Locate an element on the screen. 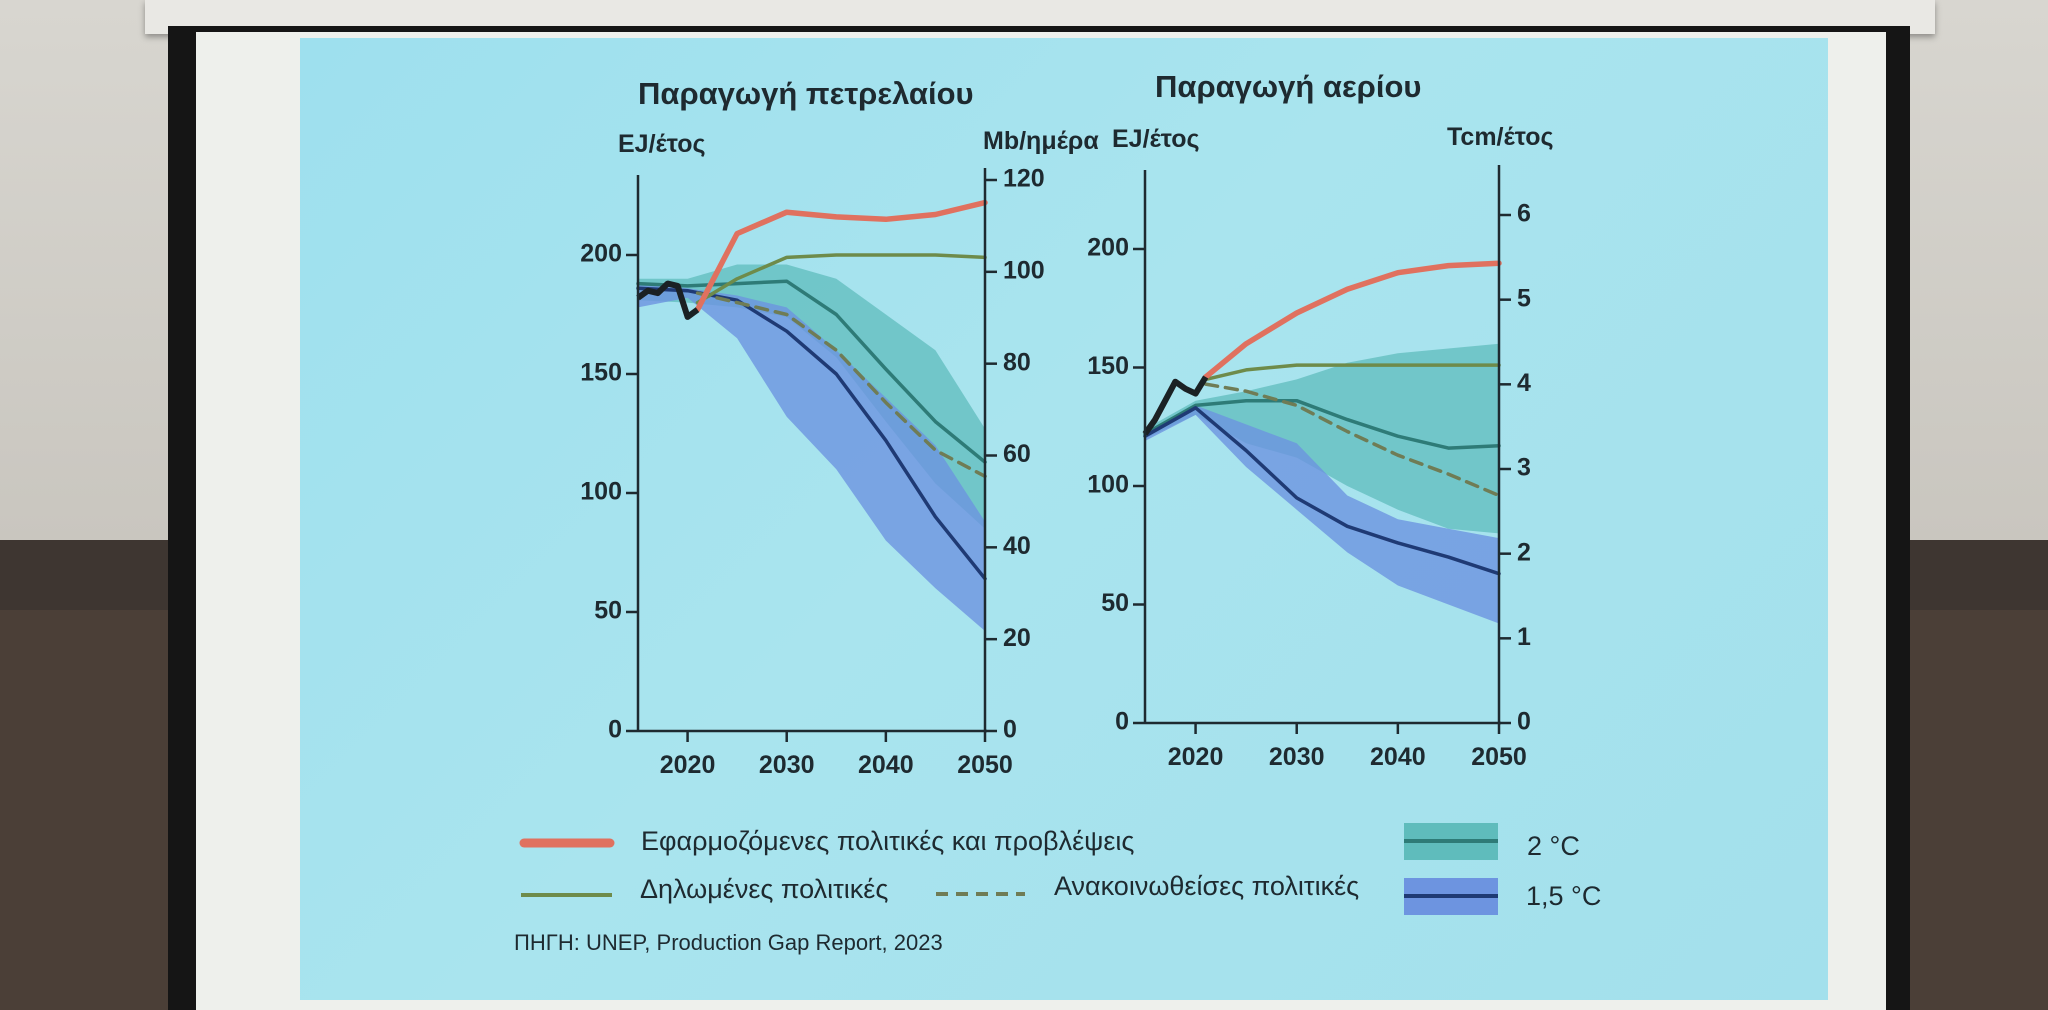 This screenshot has height=1010, width=2048. oil-left-tick-label: 200 is located at coordinates (601, 254).